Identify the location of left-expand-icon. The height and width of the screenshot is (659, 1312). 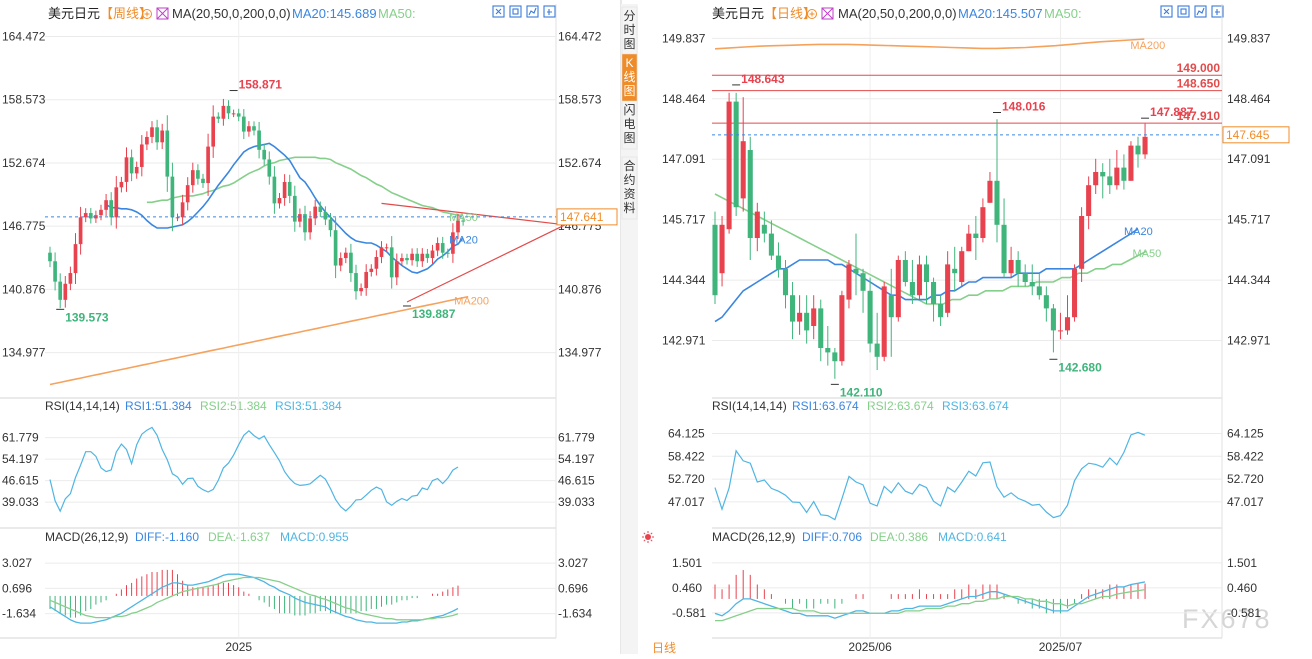
(498, 11).